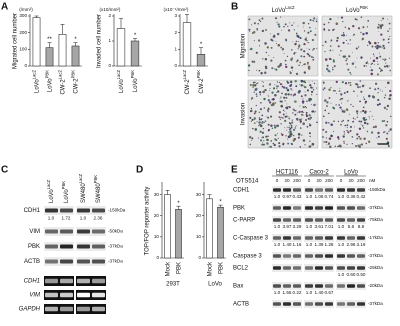 This screenshot has height=326, width=400. Describe the element at coordinates (82, 188) in the screenshot. I see `lane-label: SW480LacZ` at that location.